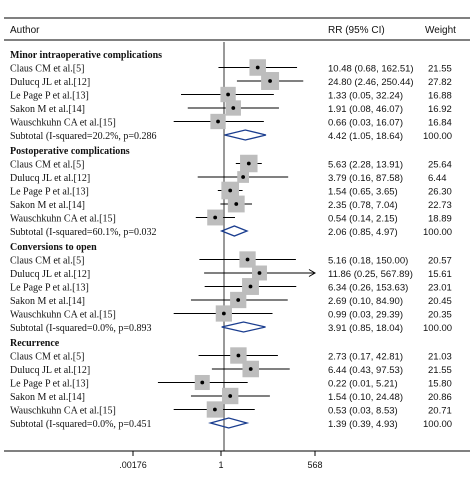 The width and height of the screenshot is (474, 482). I want to click on weight-value: 23.01, so click(440, 288).